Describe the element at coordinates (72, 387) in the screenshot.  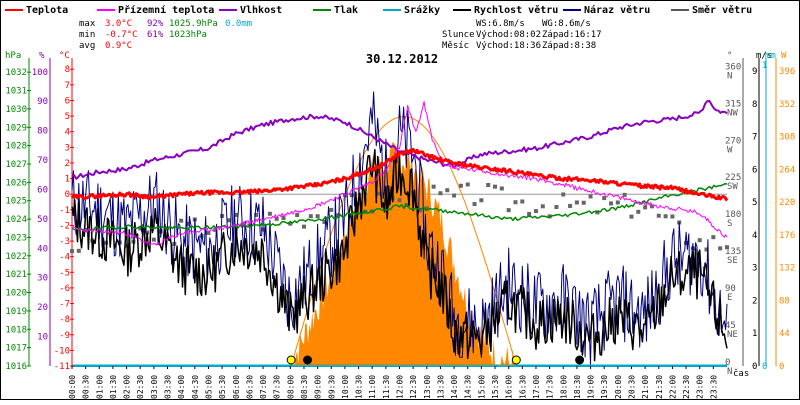
I see `time-tick: 00:00` at that location.